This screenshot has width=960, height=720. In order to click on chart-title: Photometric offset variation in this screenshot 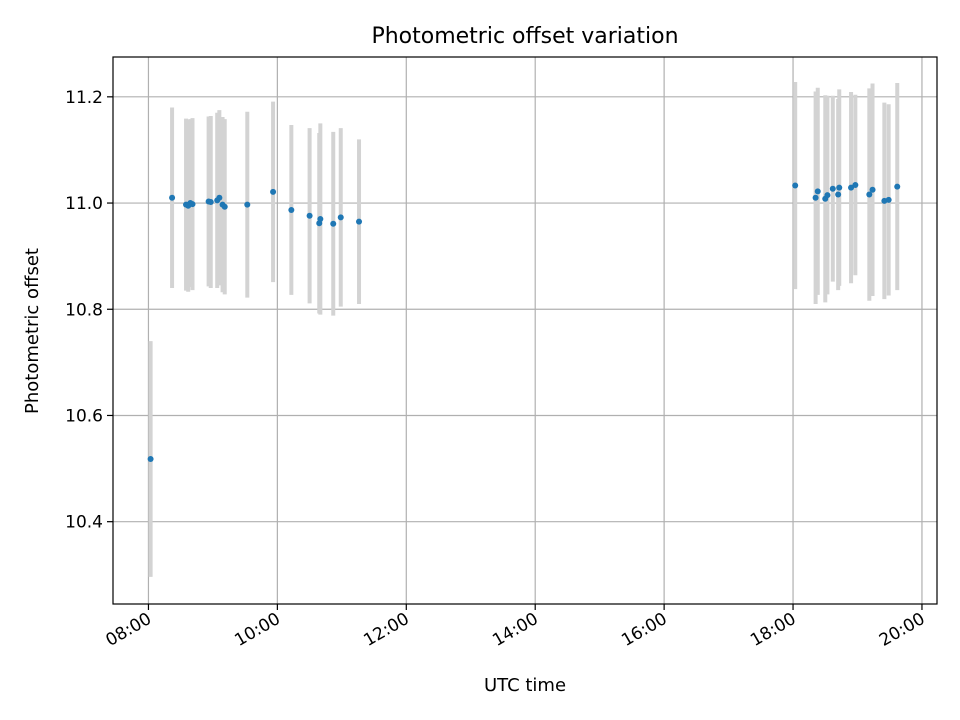, I will do `click(524, 36)`.